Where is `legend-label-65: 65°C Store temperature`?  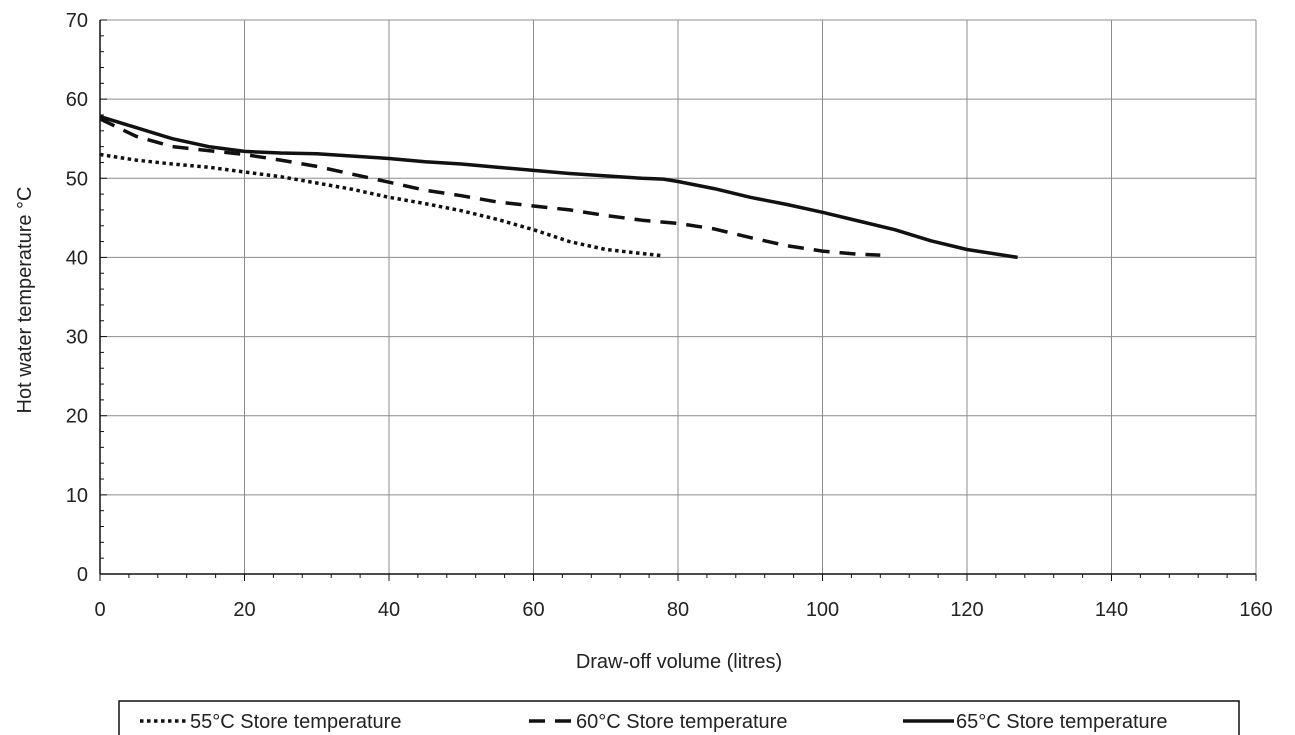
legend-label-65: 65°C Store temperature is located at coordinates (1061, 722).